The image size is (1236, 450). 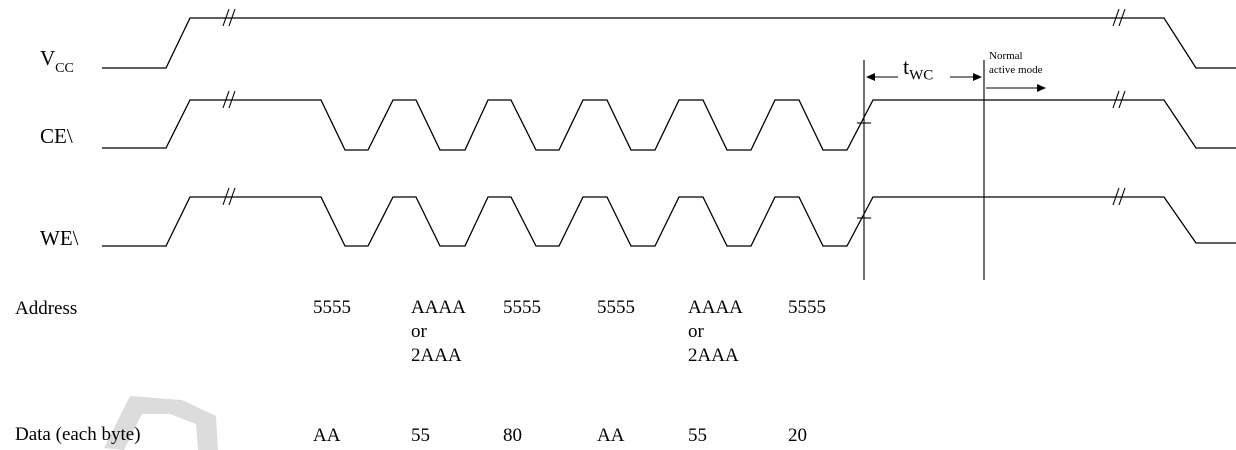 I want to click on vcc-waveform, so click(x=669, y=43).